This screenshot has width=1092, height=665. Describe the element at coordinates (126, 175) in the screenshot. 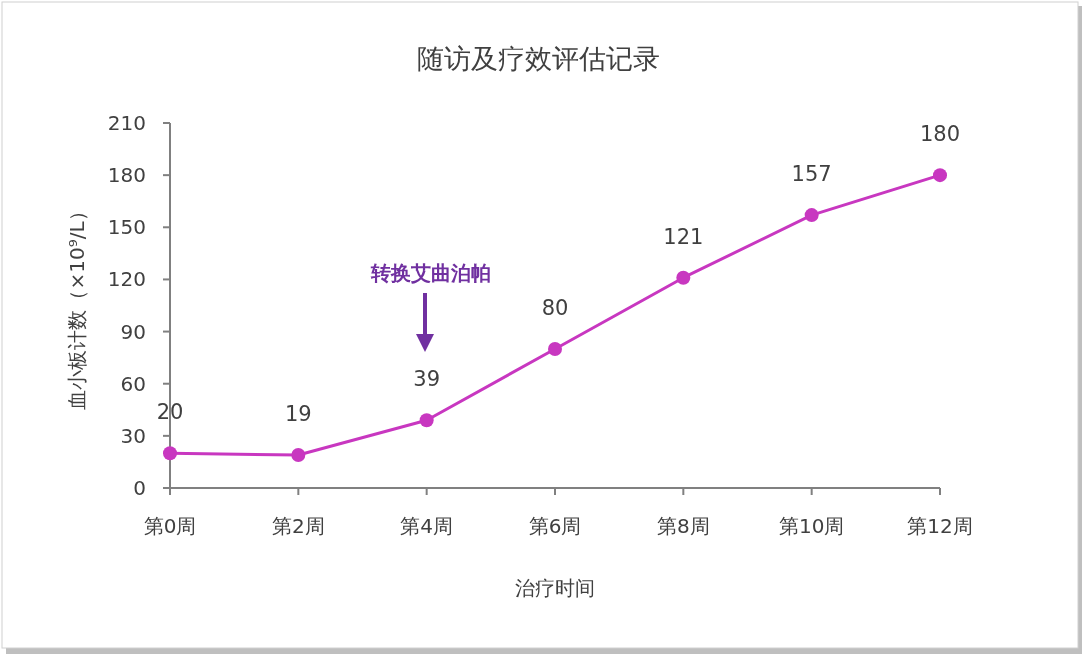

I see `y-tick-label: 180` at that location.